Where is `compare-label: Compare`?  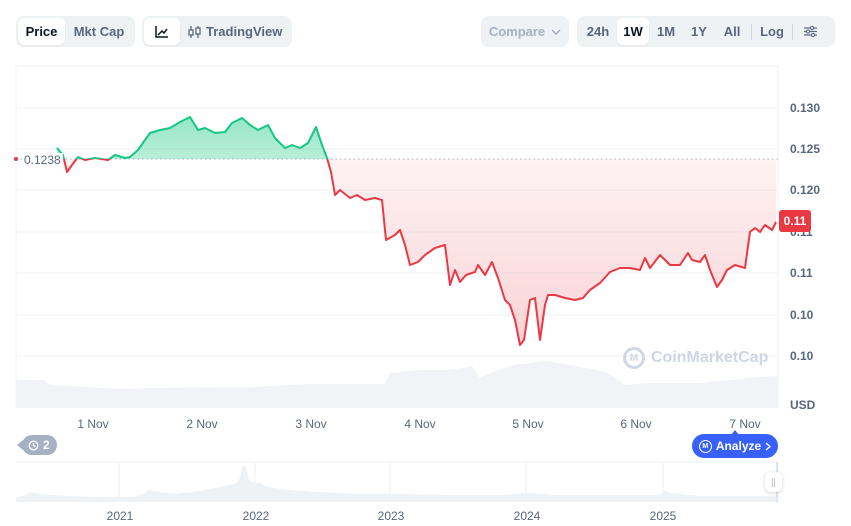 compare-label: Compare is located at coordinates (517, 31).